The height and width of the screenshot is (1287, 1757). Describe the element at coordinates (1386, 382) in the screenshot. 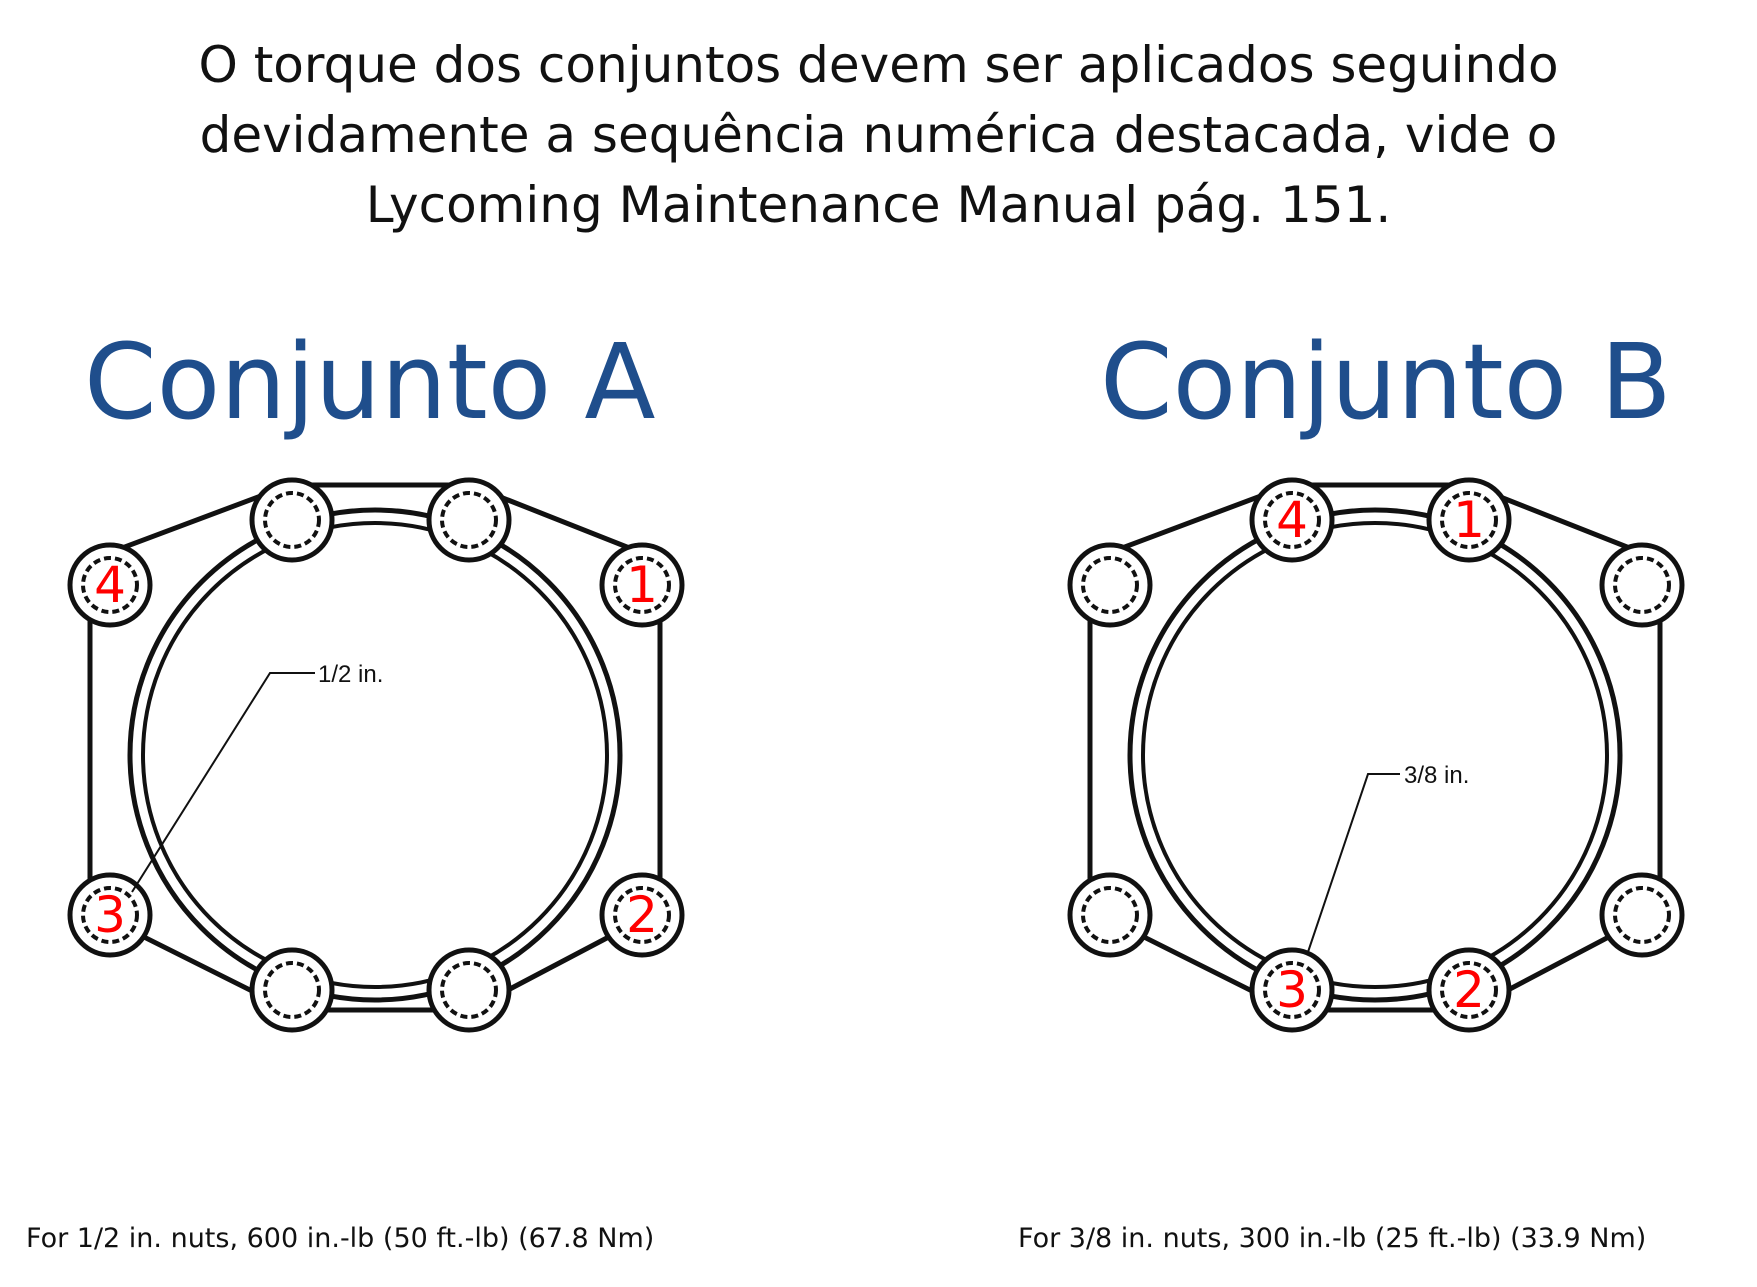

I see `set-b-title: Conjunto B` at that location.